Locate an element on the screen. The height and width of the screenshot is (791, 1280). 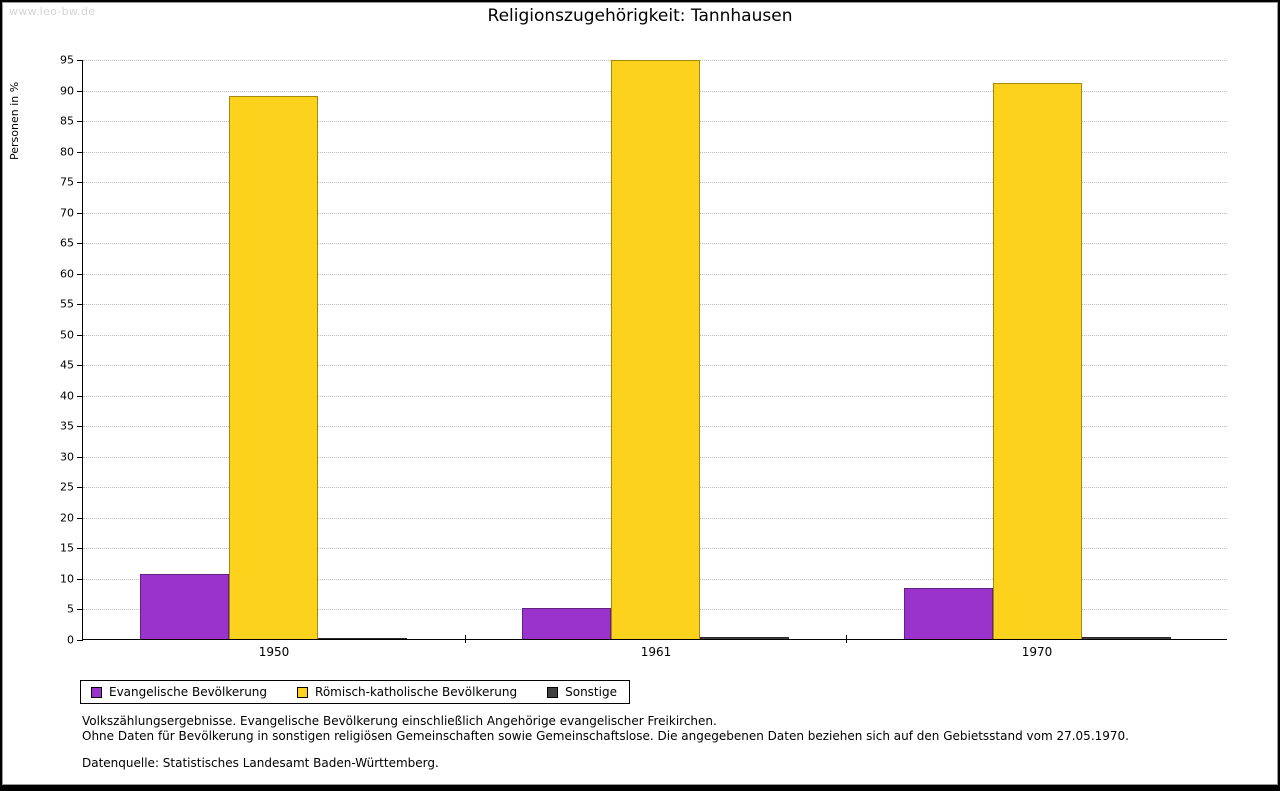
y-tick-label: 0 is located at coordinates (70, 640).